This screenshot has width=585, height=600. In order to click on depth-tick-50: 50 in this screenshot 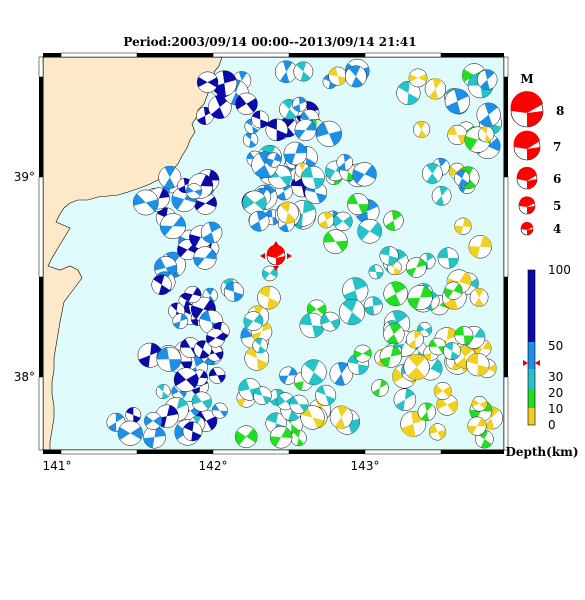, I will do `click(555, 346)`.